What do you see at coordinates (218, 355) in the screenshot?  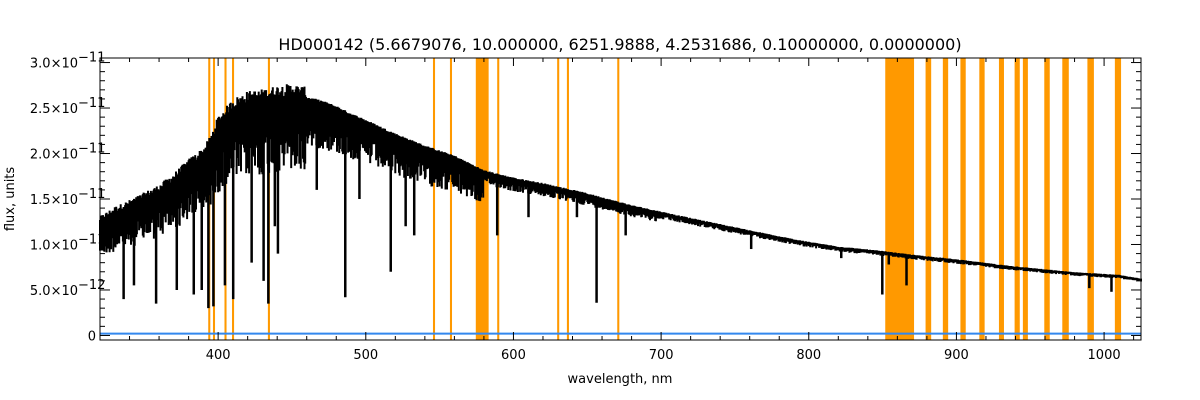 I see `x-tick-label: 400` at bounding box center [218, 355].